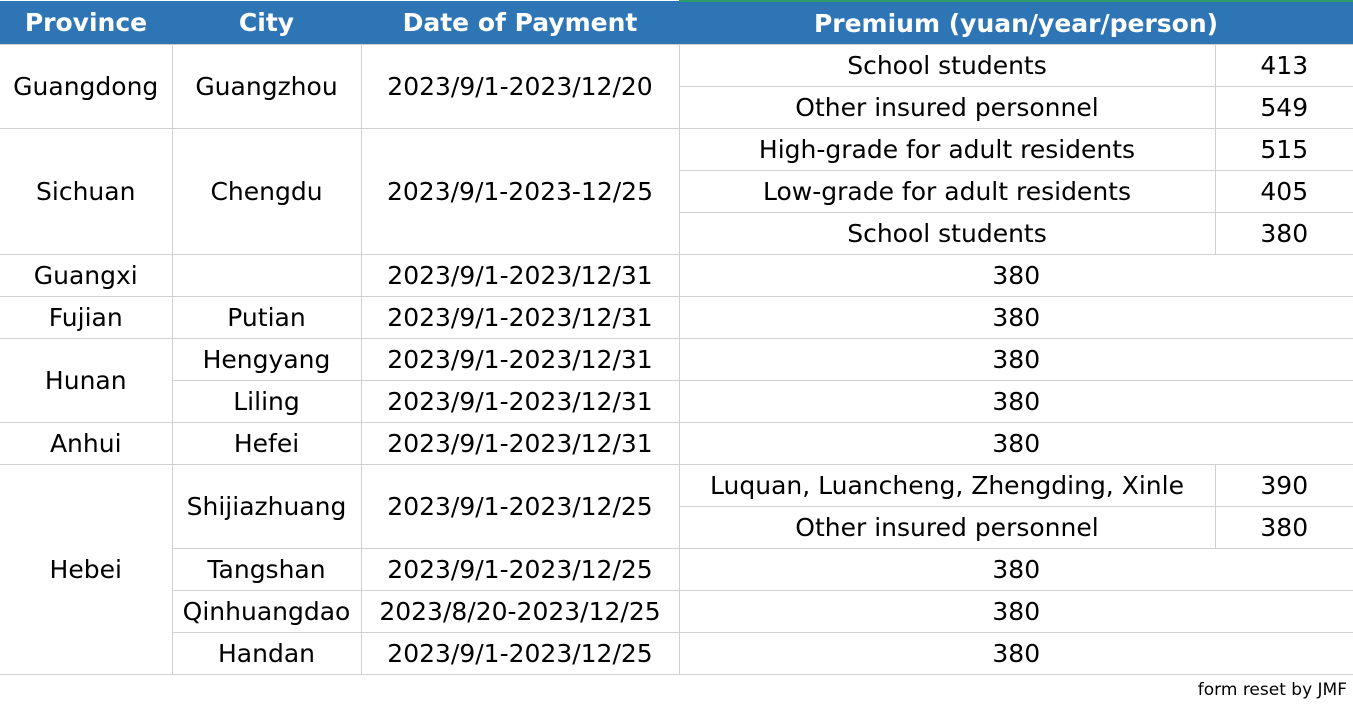 The width and height of the screenshot is (1353, 706). Describe the element at coordinates (1272, 690) in the screenshot. I see `footer-credit: form reset by JMF` at that location.